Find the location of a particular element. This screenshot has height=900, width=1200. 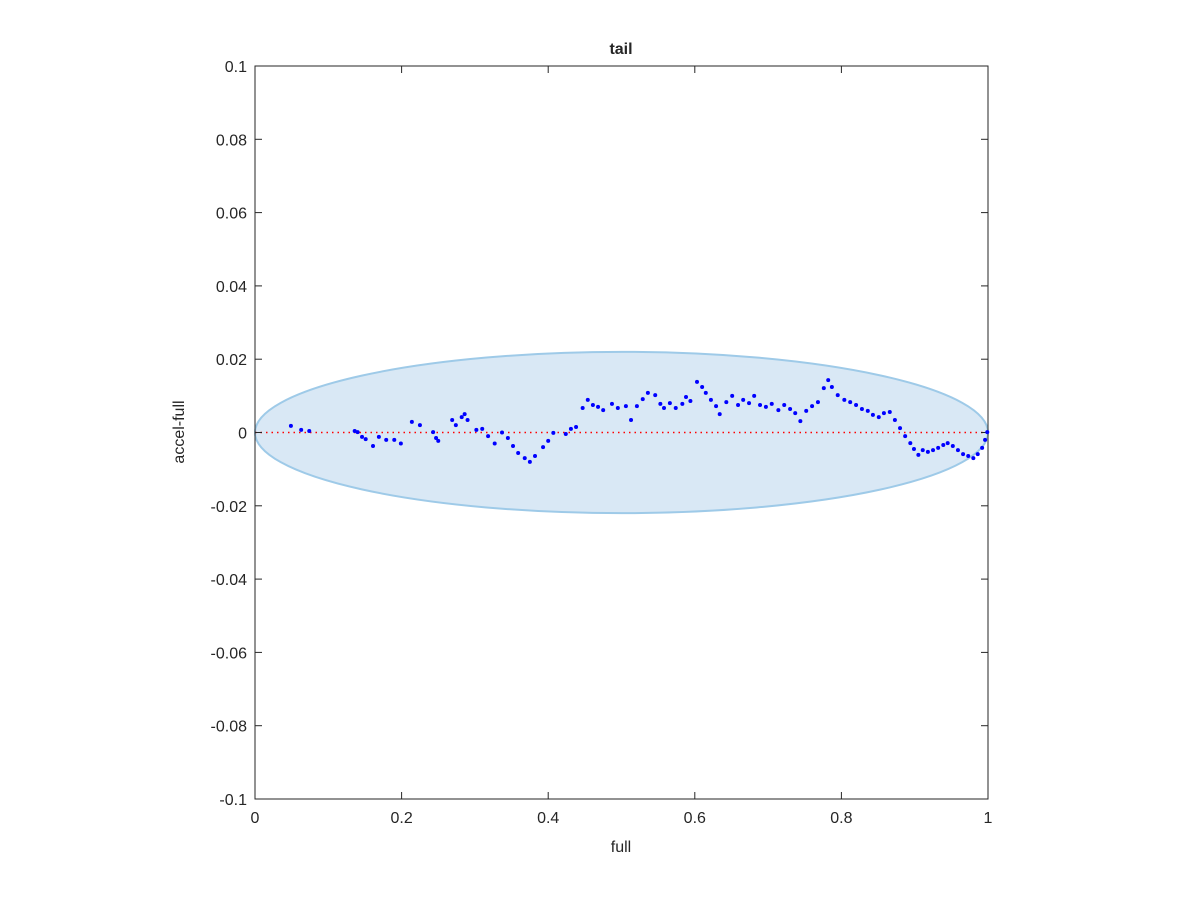

y-tick-label: -0.08 is located at coordinates (229, 727).